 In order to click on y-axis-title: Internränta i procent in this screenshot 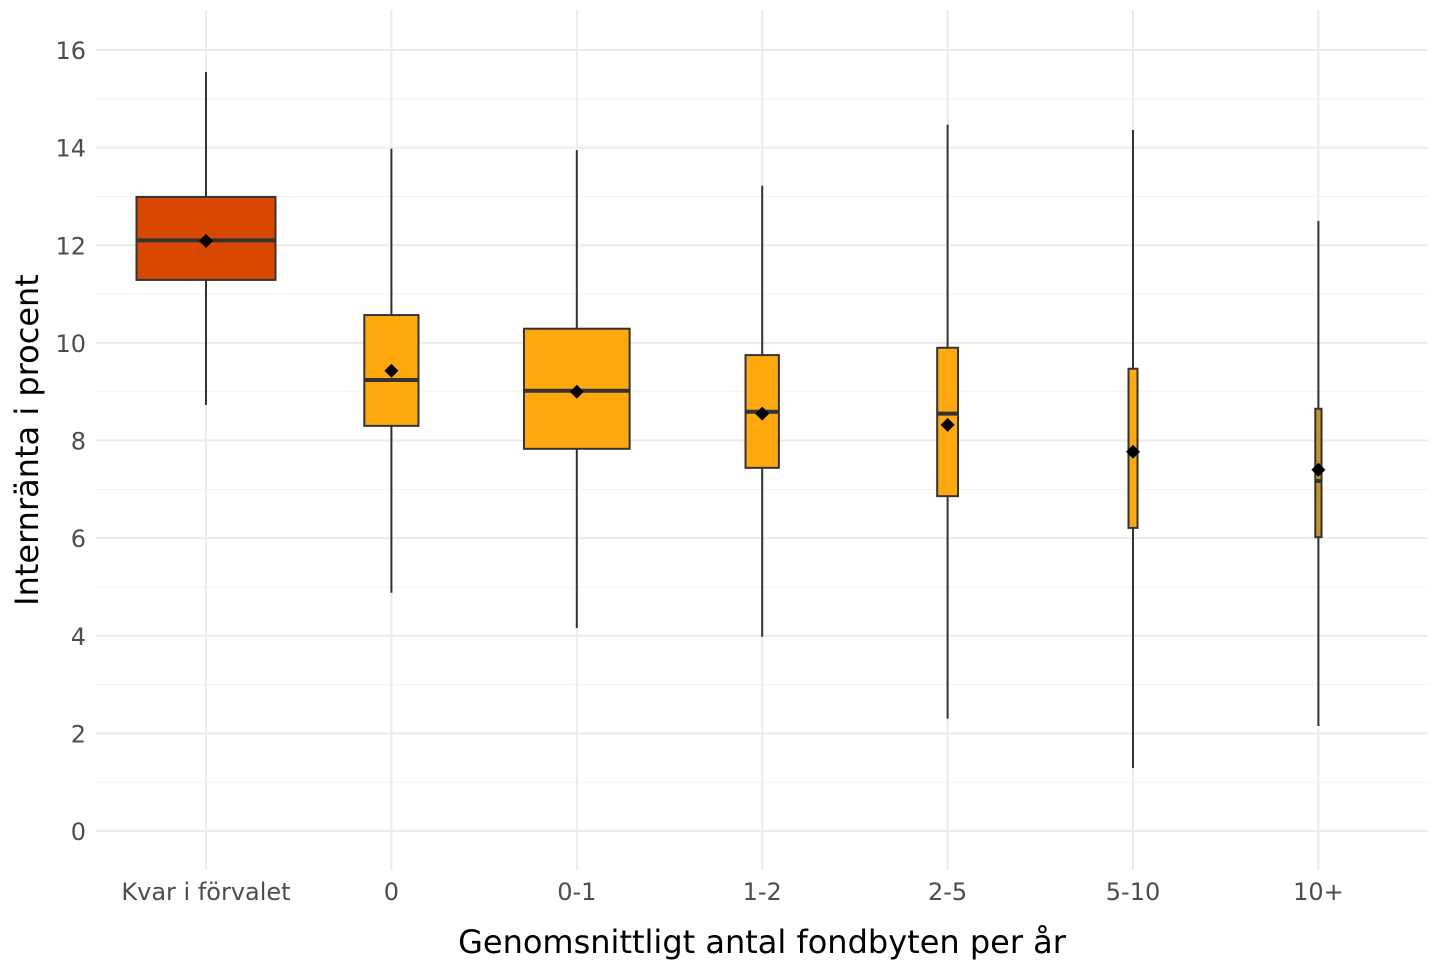, I will do `click(27, 440)`.